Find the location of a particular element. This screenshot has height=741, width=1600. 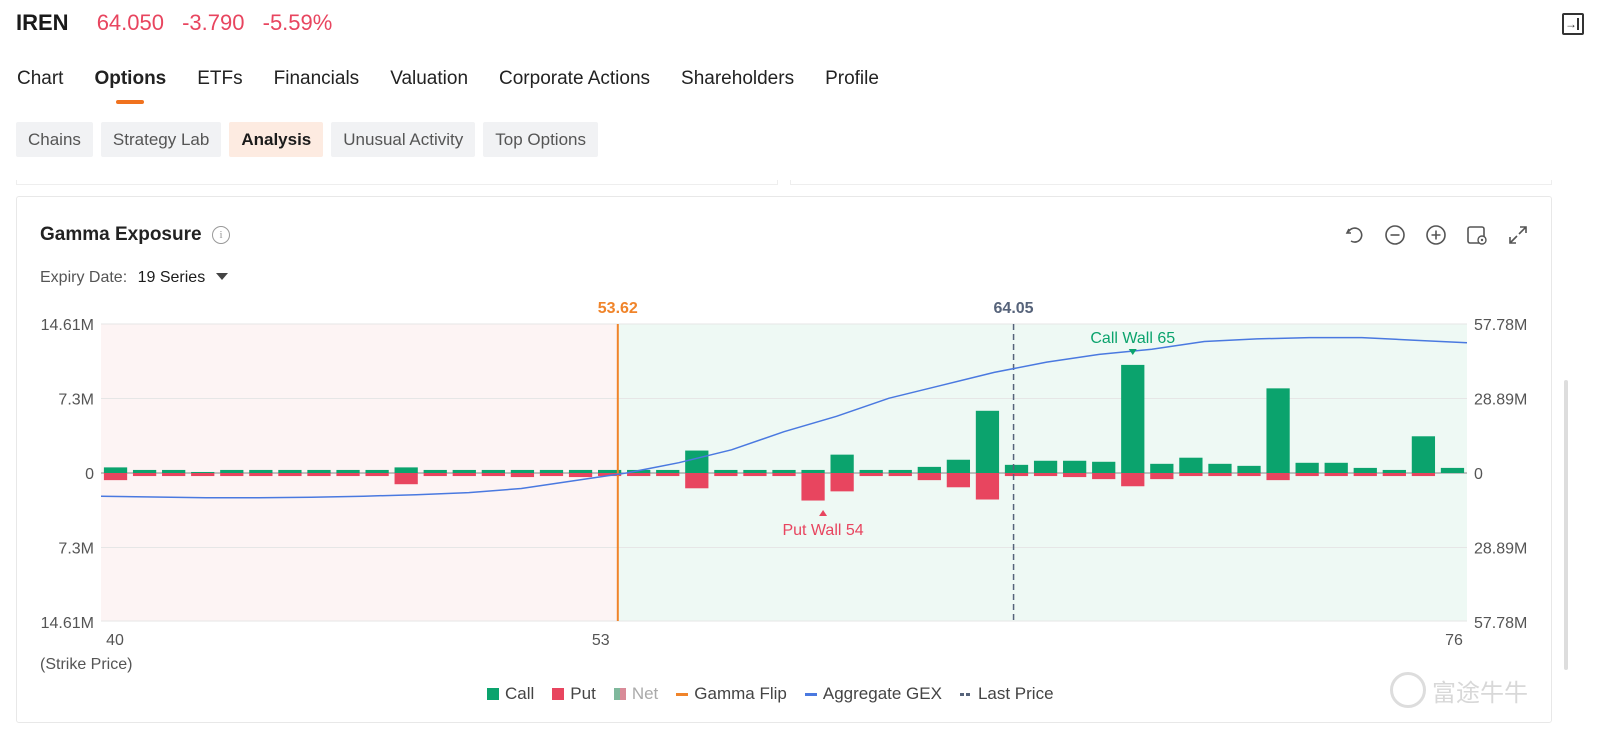

upper-panel-edge-left is located at coordinates (397, 182).